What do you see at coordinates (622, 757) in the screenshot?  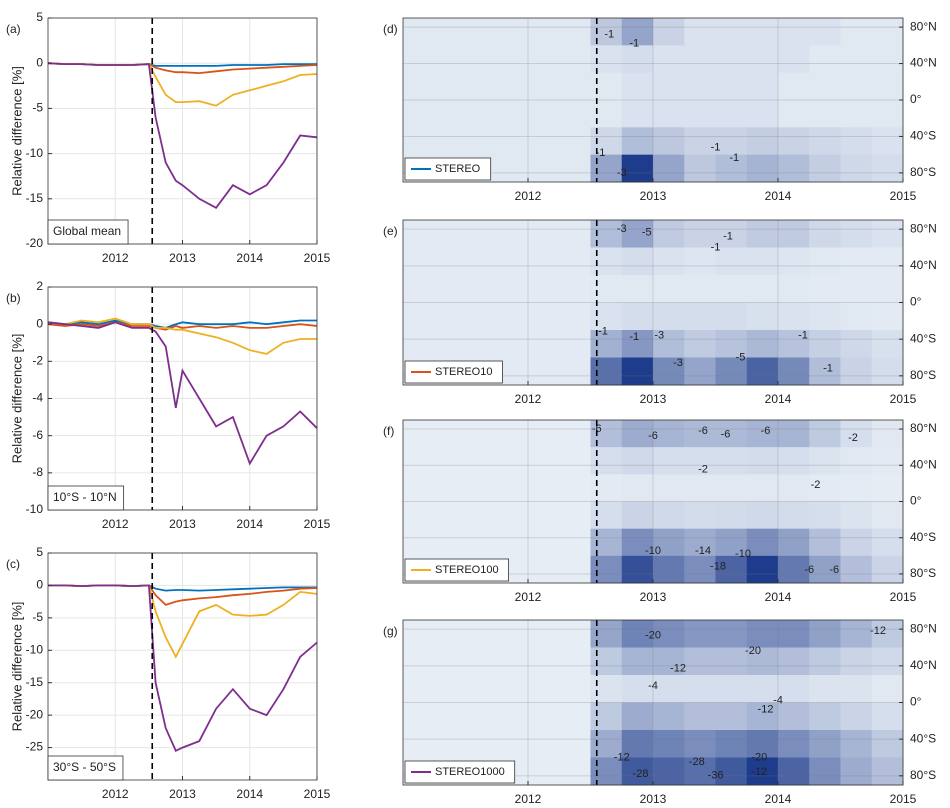 I see `contour-label: -12` at bounding box center [622, 757].